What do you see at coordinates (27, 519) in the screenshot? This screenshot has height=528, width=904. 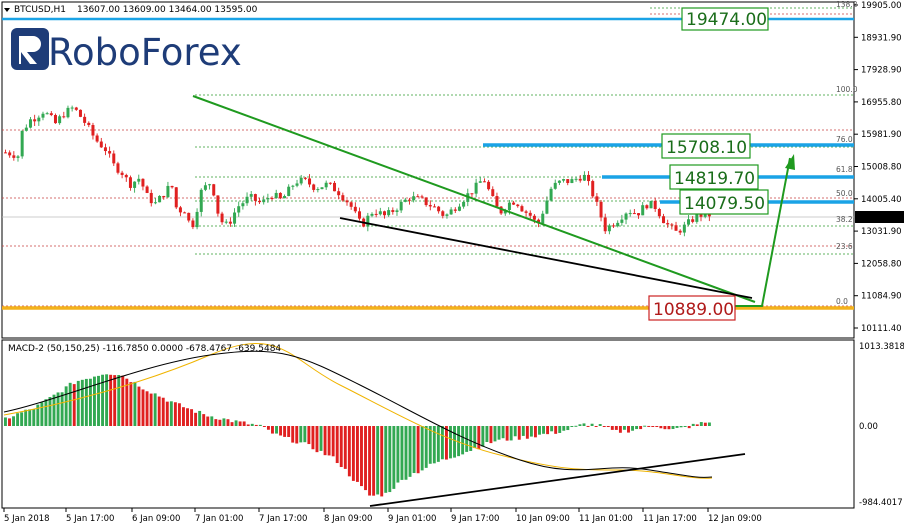 I see `time-tick-label: 5 Jan 2018` at bounding box center [27, 519].